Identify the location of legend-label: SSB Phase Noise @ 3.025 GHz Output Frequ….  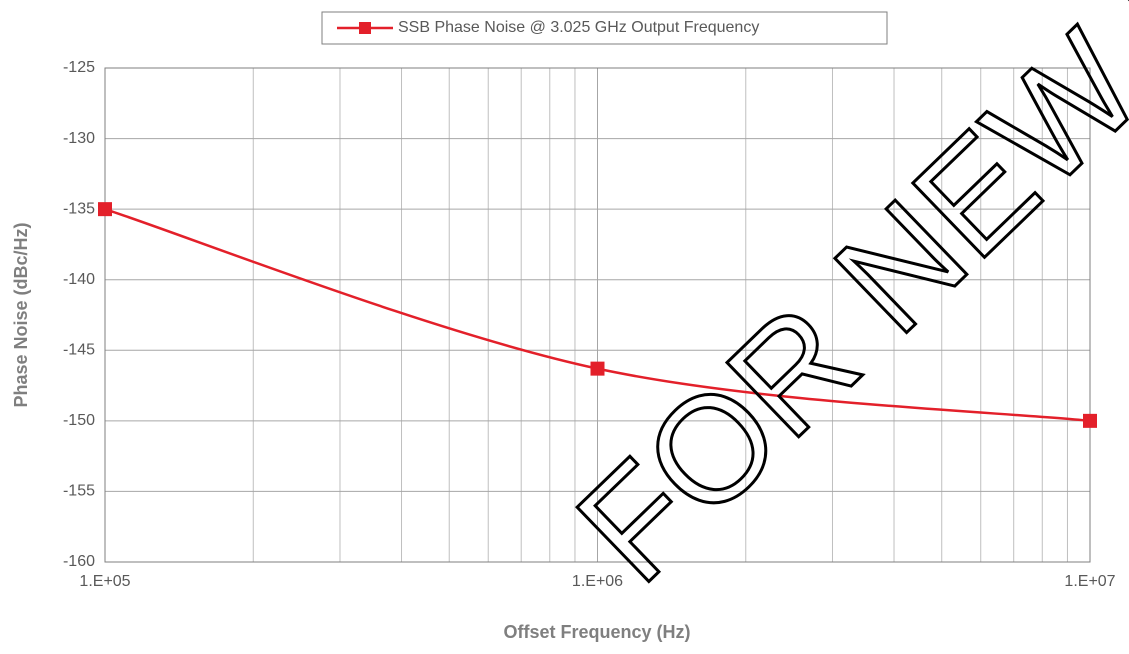
(578, 27).